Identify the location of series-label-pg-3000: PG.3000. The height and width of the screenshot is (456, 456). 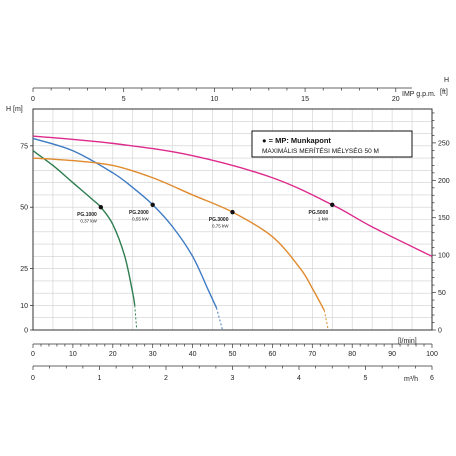
(219, 220).